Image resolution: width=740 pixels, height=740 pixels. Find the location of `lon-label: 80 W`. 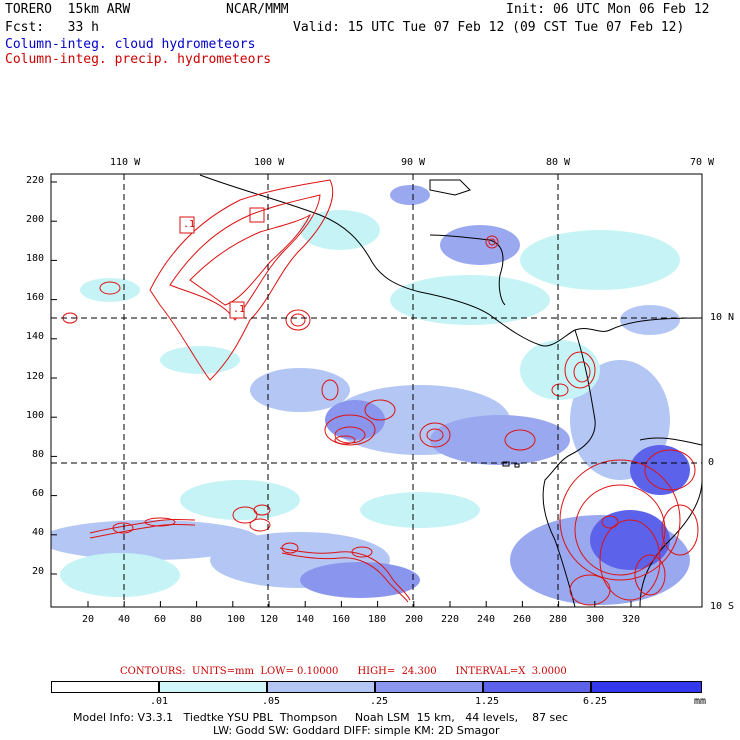

lon-label: 80 W is located at coordinates (558, 162).